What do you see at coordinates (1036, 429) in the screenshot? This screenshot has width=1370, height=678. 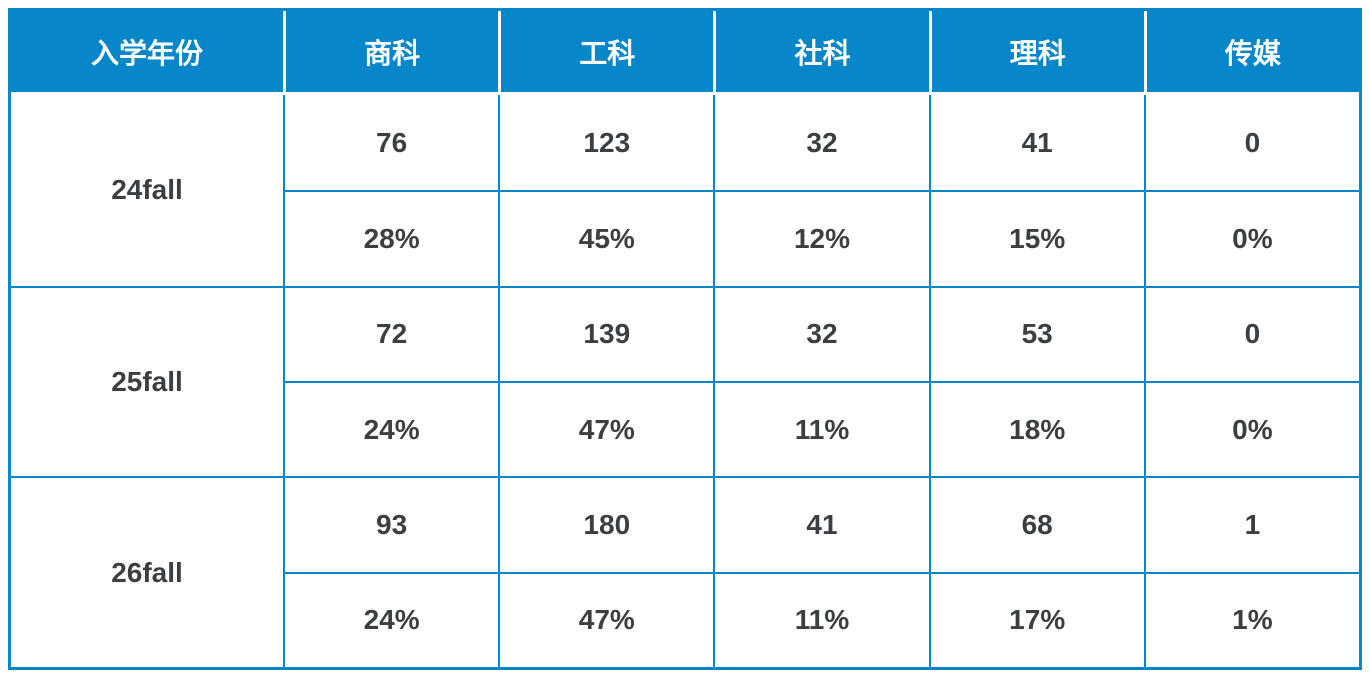 I see `percent-cell: 18%` at bounding box center [1036, 429].